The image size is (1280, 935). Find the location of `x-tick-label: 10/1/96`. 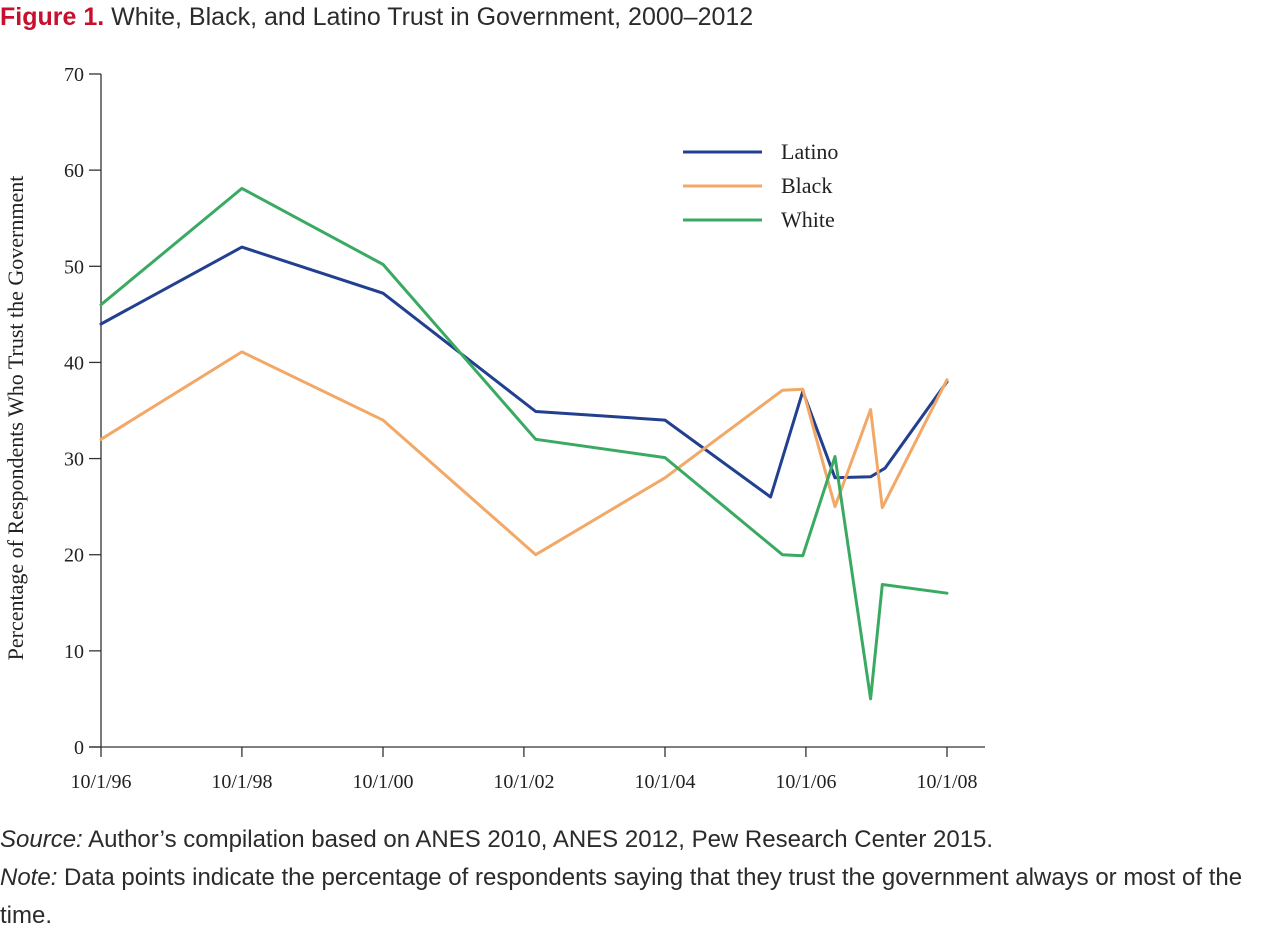

x-tick-label: 10/1/96 is located at coordinates (100, 782).